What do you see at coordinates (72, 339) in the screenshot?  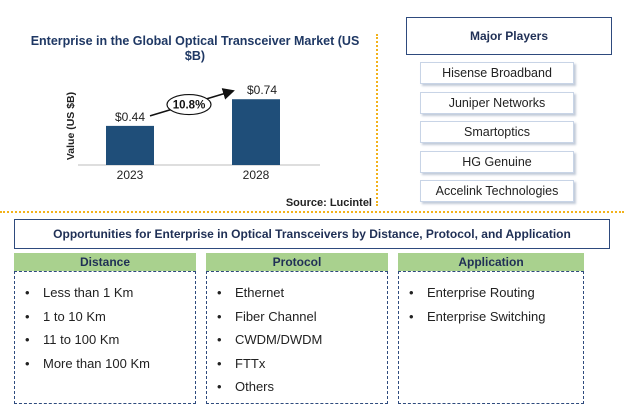 I see `list-item: • 11 to 100 Km` at bounding box center [72, 339].